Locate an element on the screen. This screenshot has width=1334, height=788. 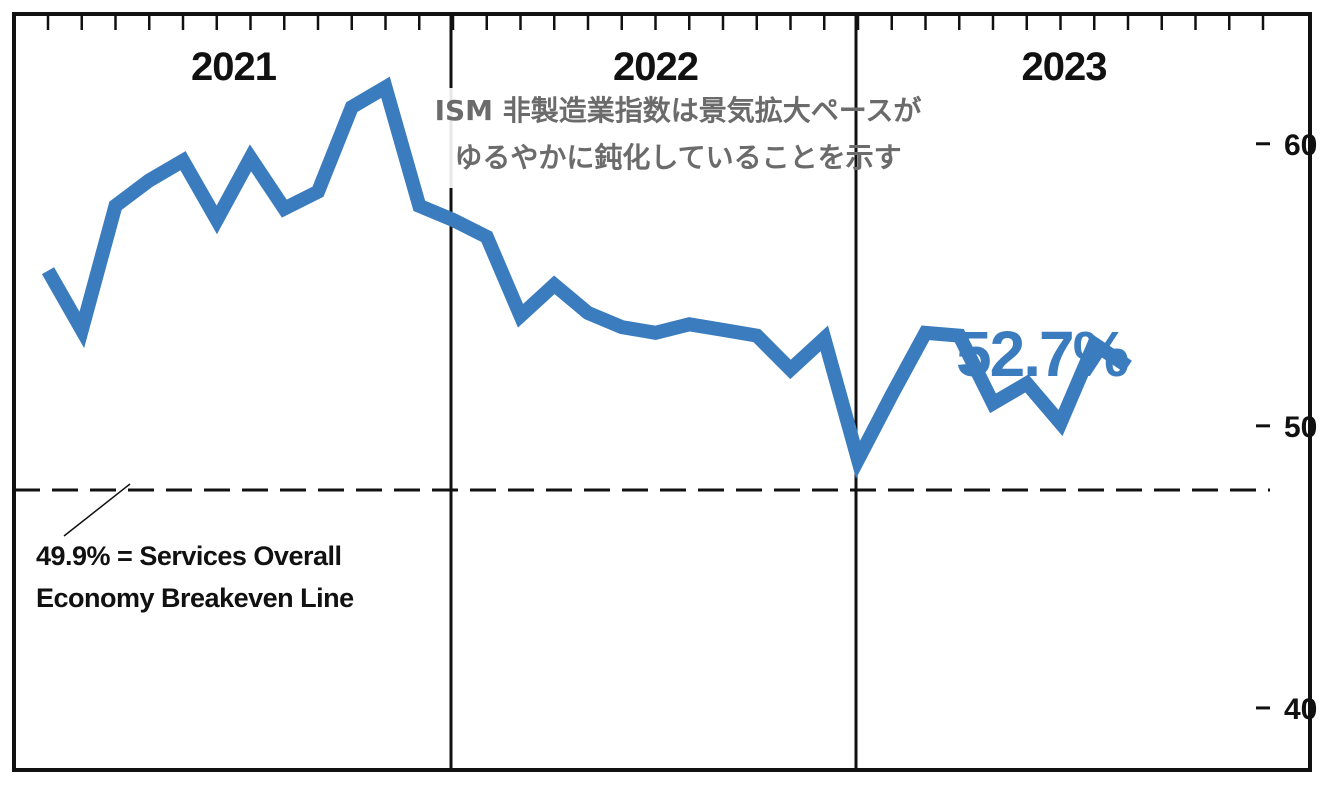
year-label: 2022 is located at coordinates (655, 67).